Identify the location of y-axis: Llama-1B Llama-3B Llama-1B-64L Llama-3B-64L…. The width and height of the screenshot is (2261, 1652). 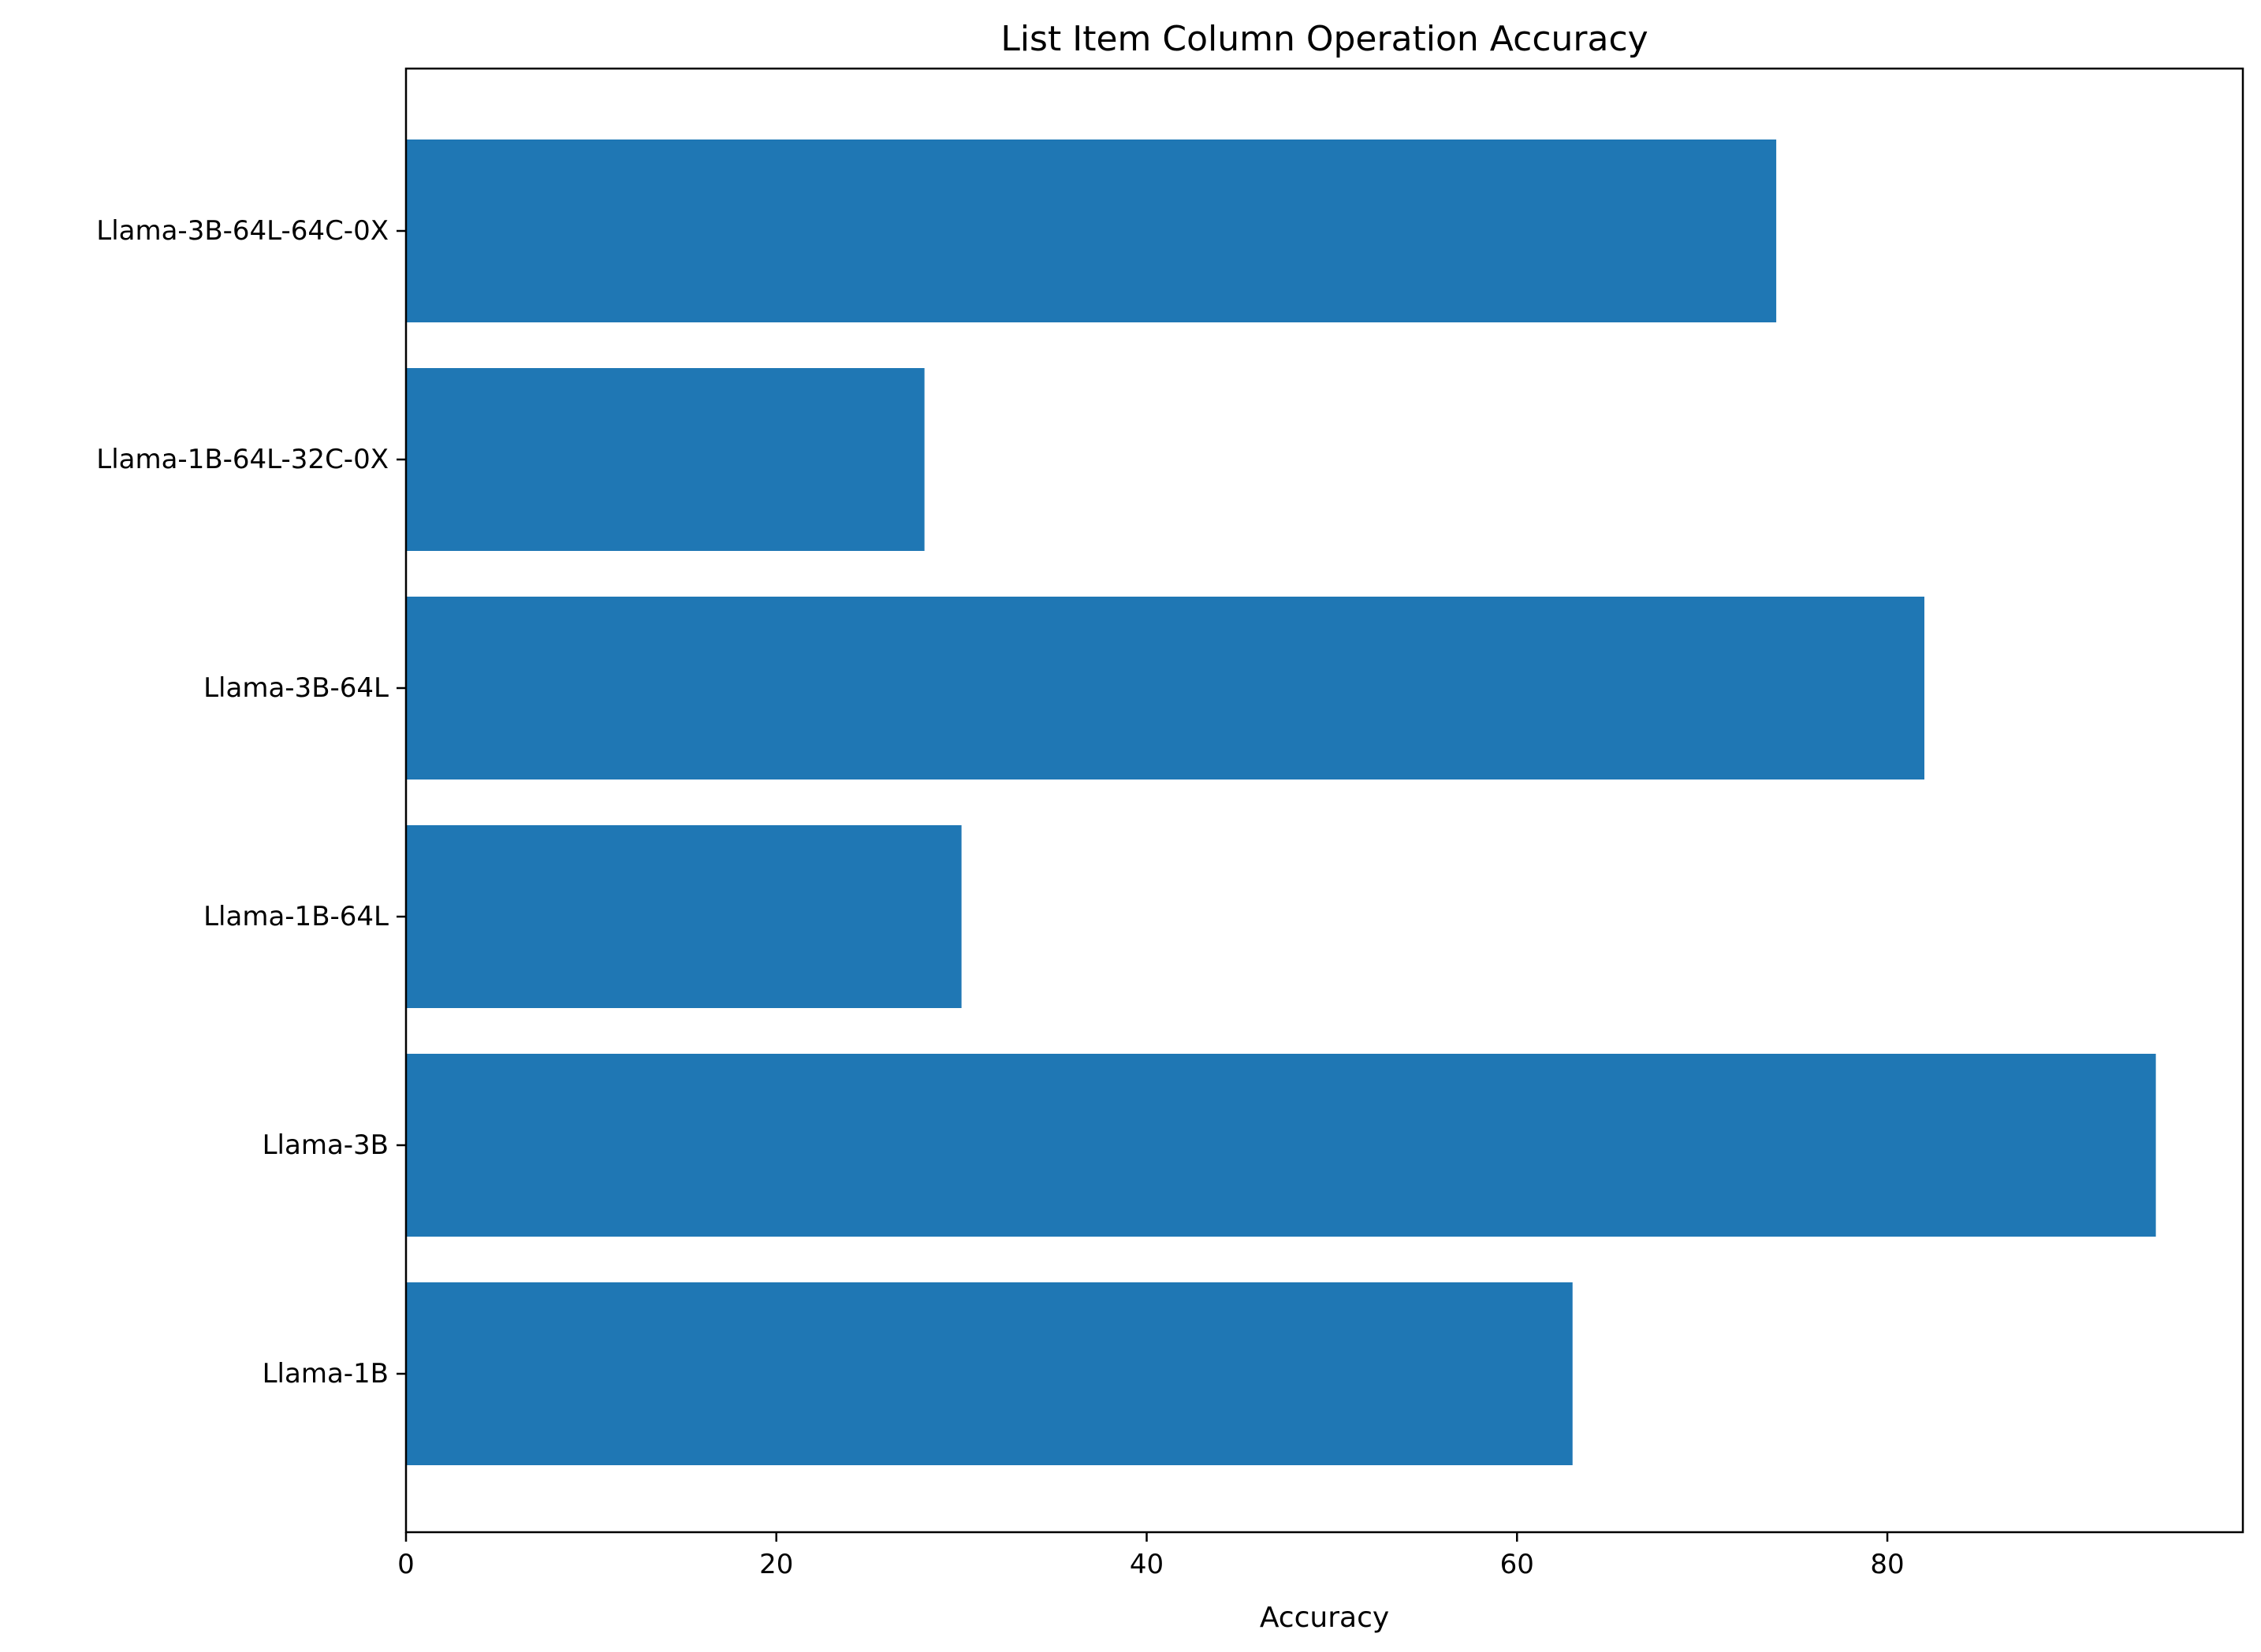
(251, 802).